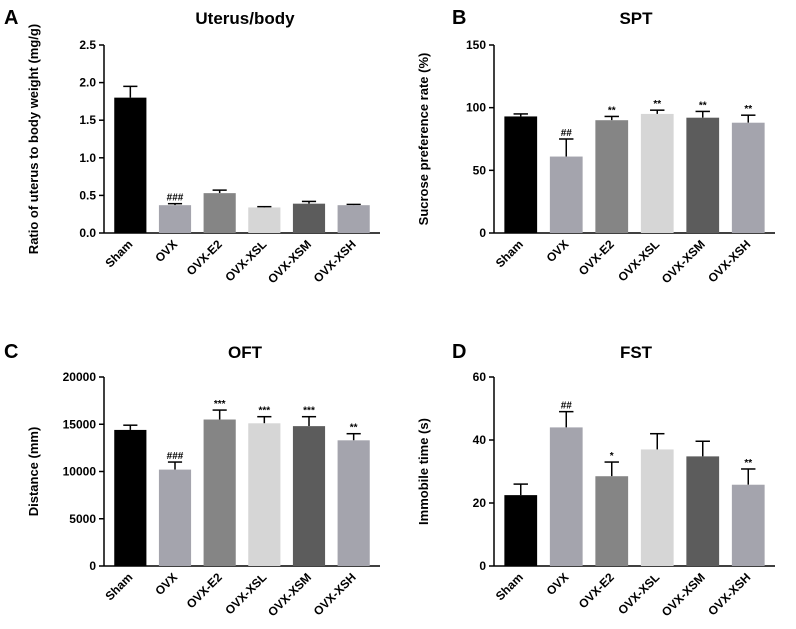 The width and height of the screenshot is (796, 629). I want to click on x-tick-label-d: OVX, so click(558, 584).